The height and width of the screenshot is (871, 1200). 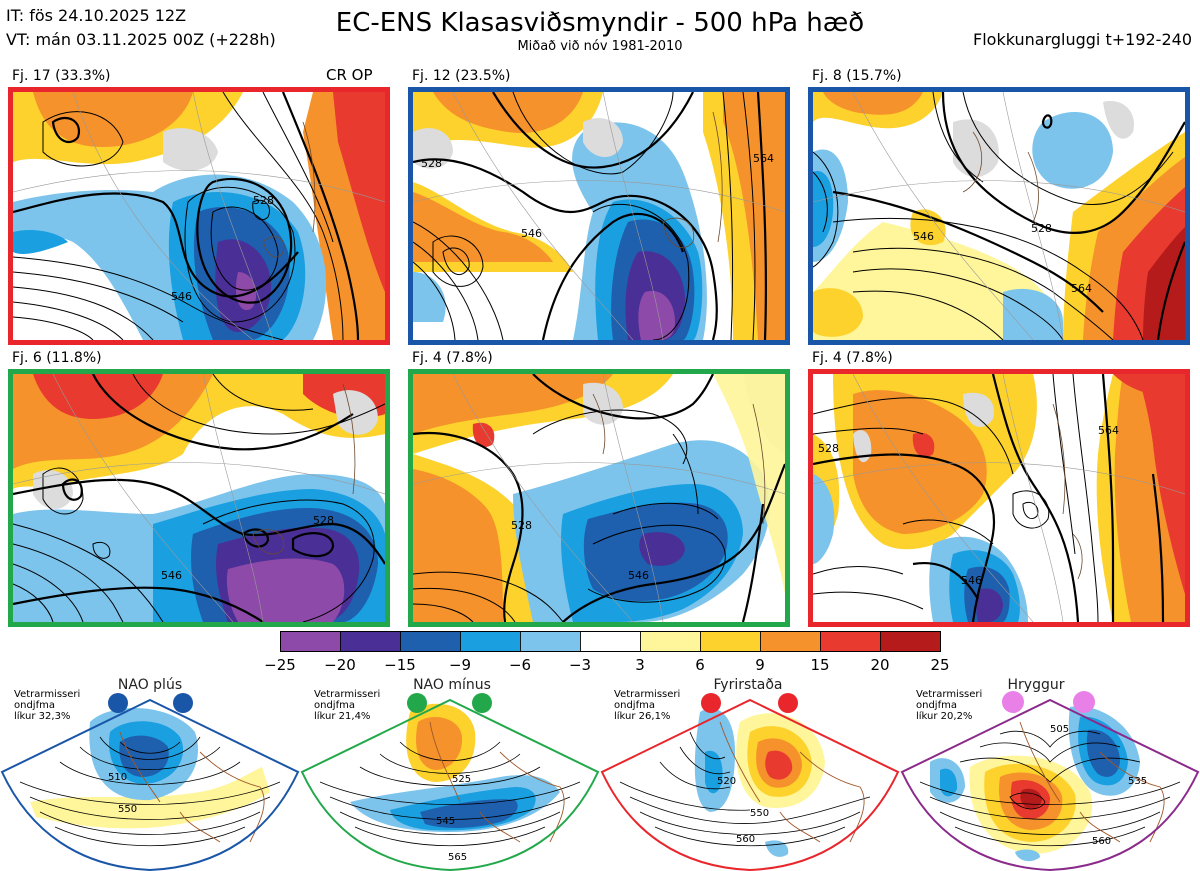 I want to click on regime-3-contour-560: 560, so click(x=745, y=839).